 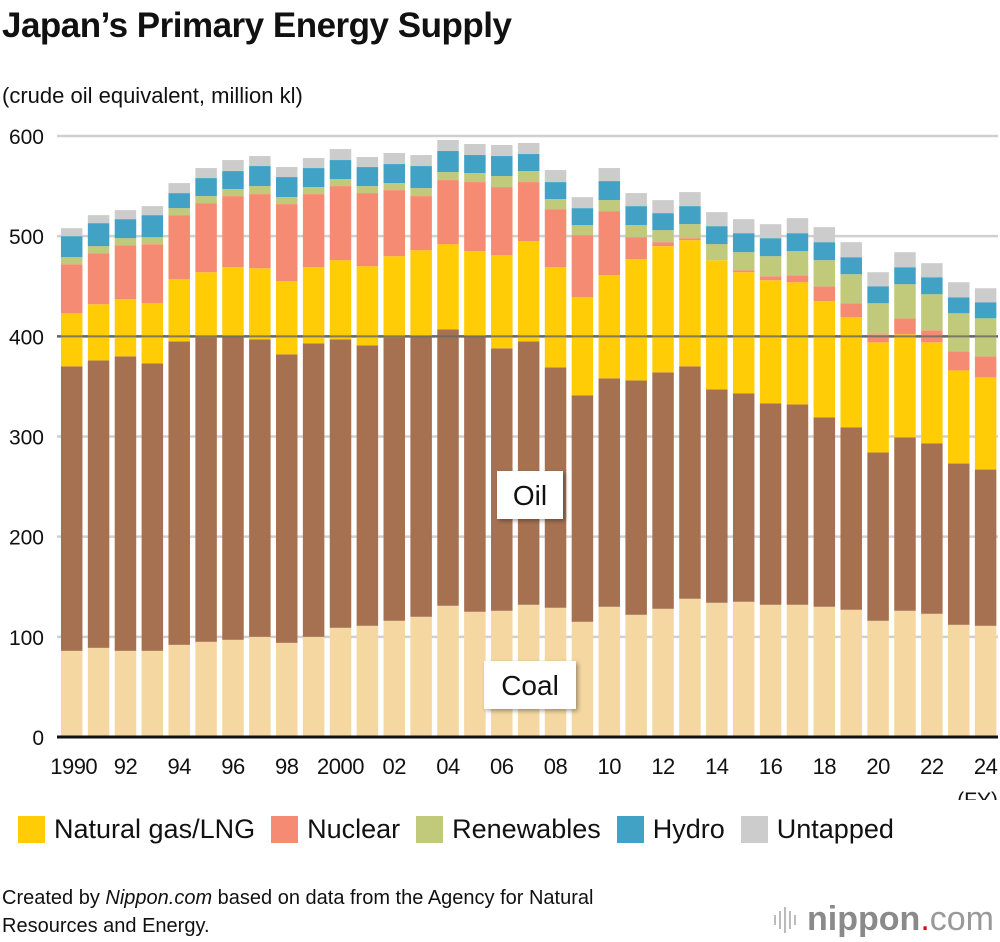 What do you see at coordinates (354, 829) in the screenshot?
I see `legend-label: Nuclear` at bounding box center [354, 829].